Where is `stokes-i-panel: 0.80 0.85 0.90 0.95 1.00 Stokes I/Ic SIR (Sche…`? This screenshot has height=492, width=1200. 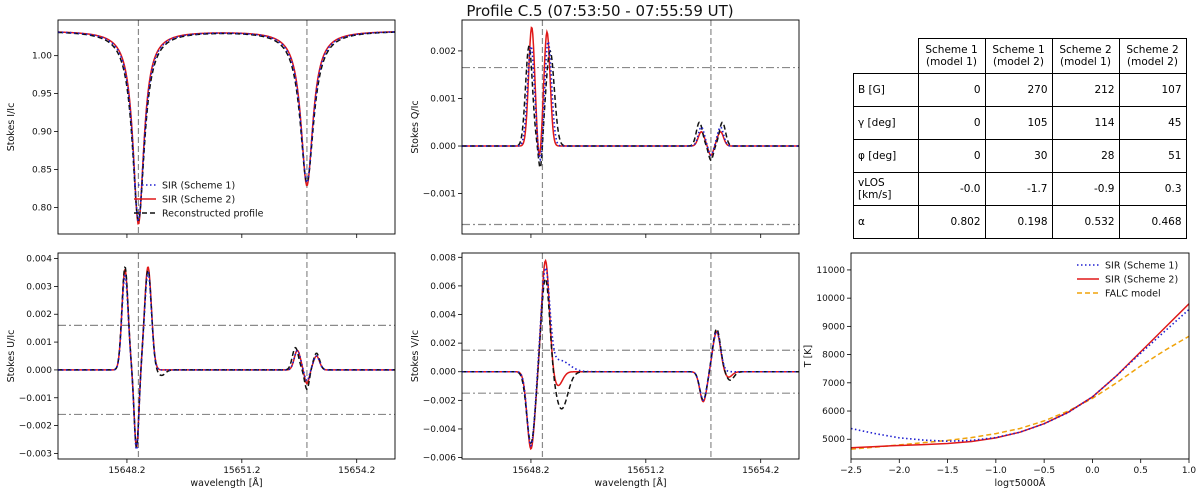
stokes-i-panel: 0.80 0.85 0.90 0.95 1.00 Stokes I/Ic SIR (Sche… is located at coordinates (201, 128).